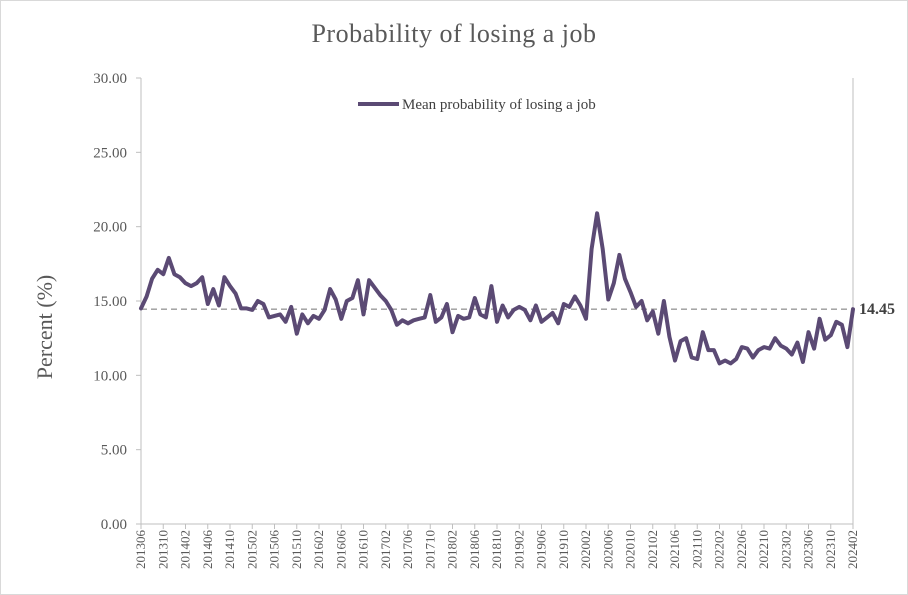  Describe the element at coordinates (630, 549) in the screenshot. I see `x-tick-label: 202010` at that location.